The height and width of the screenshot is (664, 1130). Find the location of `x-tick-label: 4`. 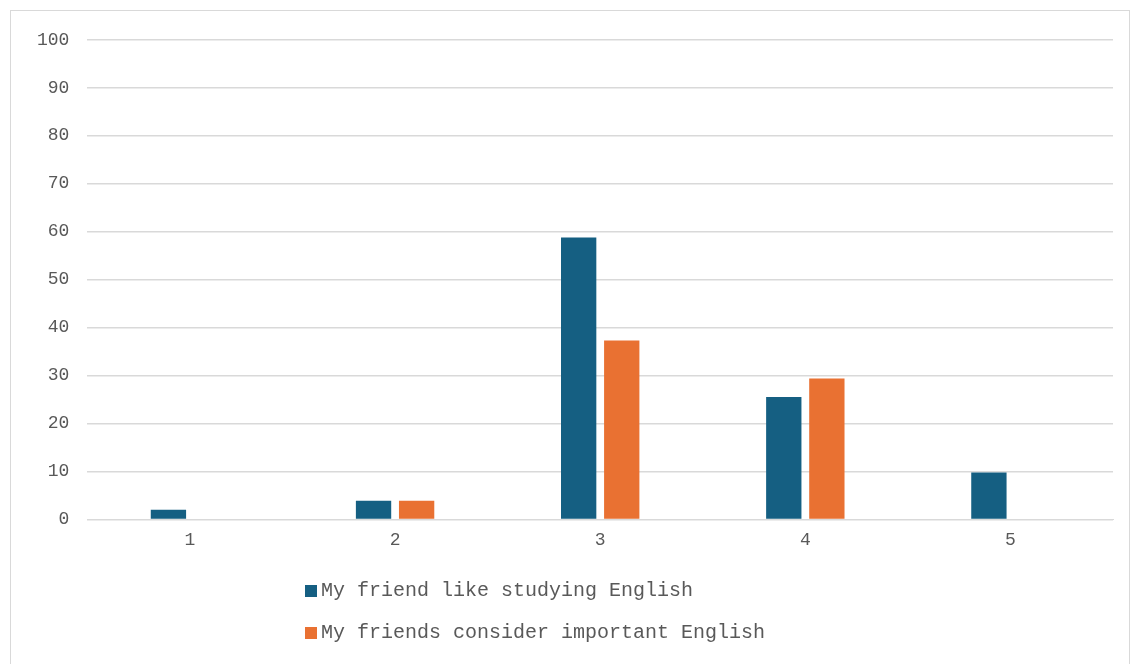

x-tick-label: 4 is located at coordinates (805, 539).